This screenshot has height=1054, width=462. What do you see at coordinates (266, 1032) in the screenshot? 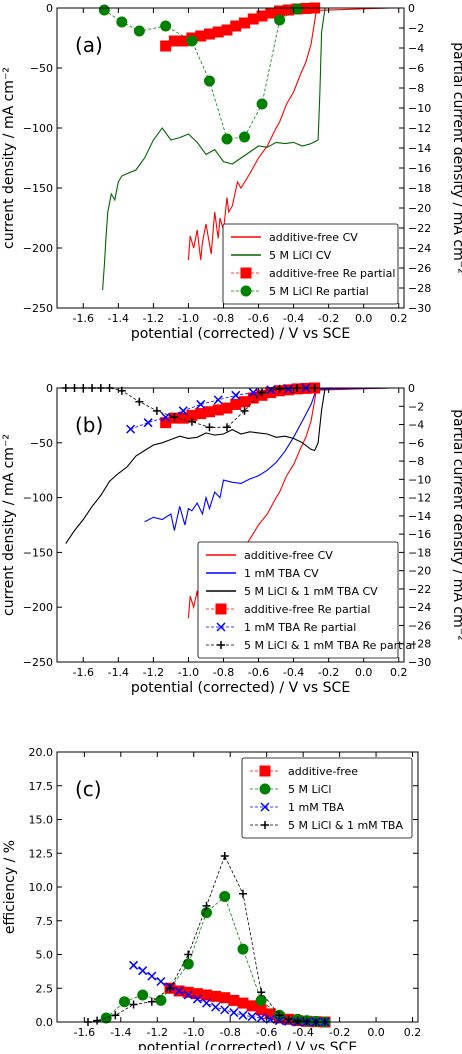
I see `x-tick-label: -0.6` at bounding box center [266, 1032].